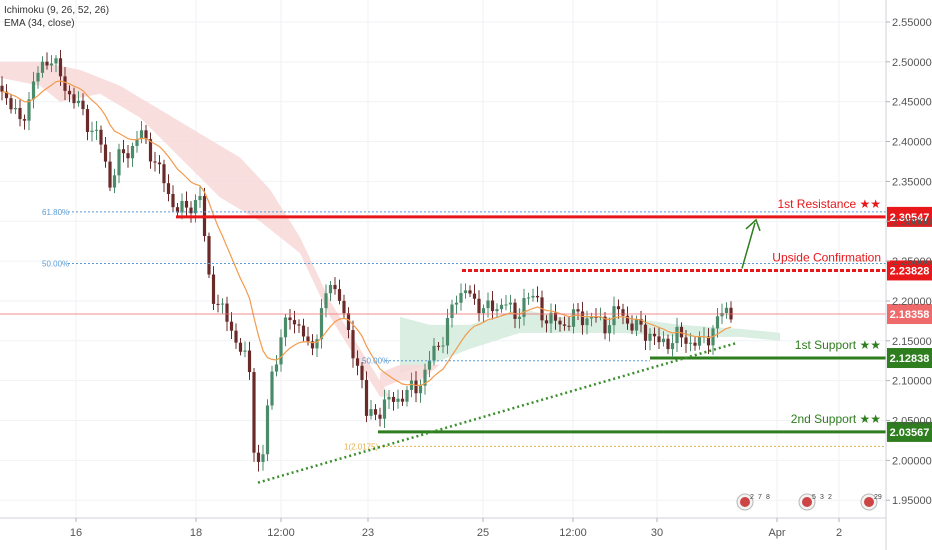  Describe the element at coordinates (910, 315) in the screenshot. I see `current-price-label: 2.18358` at that location.